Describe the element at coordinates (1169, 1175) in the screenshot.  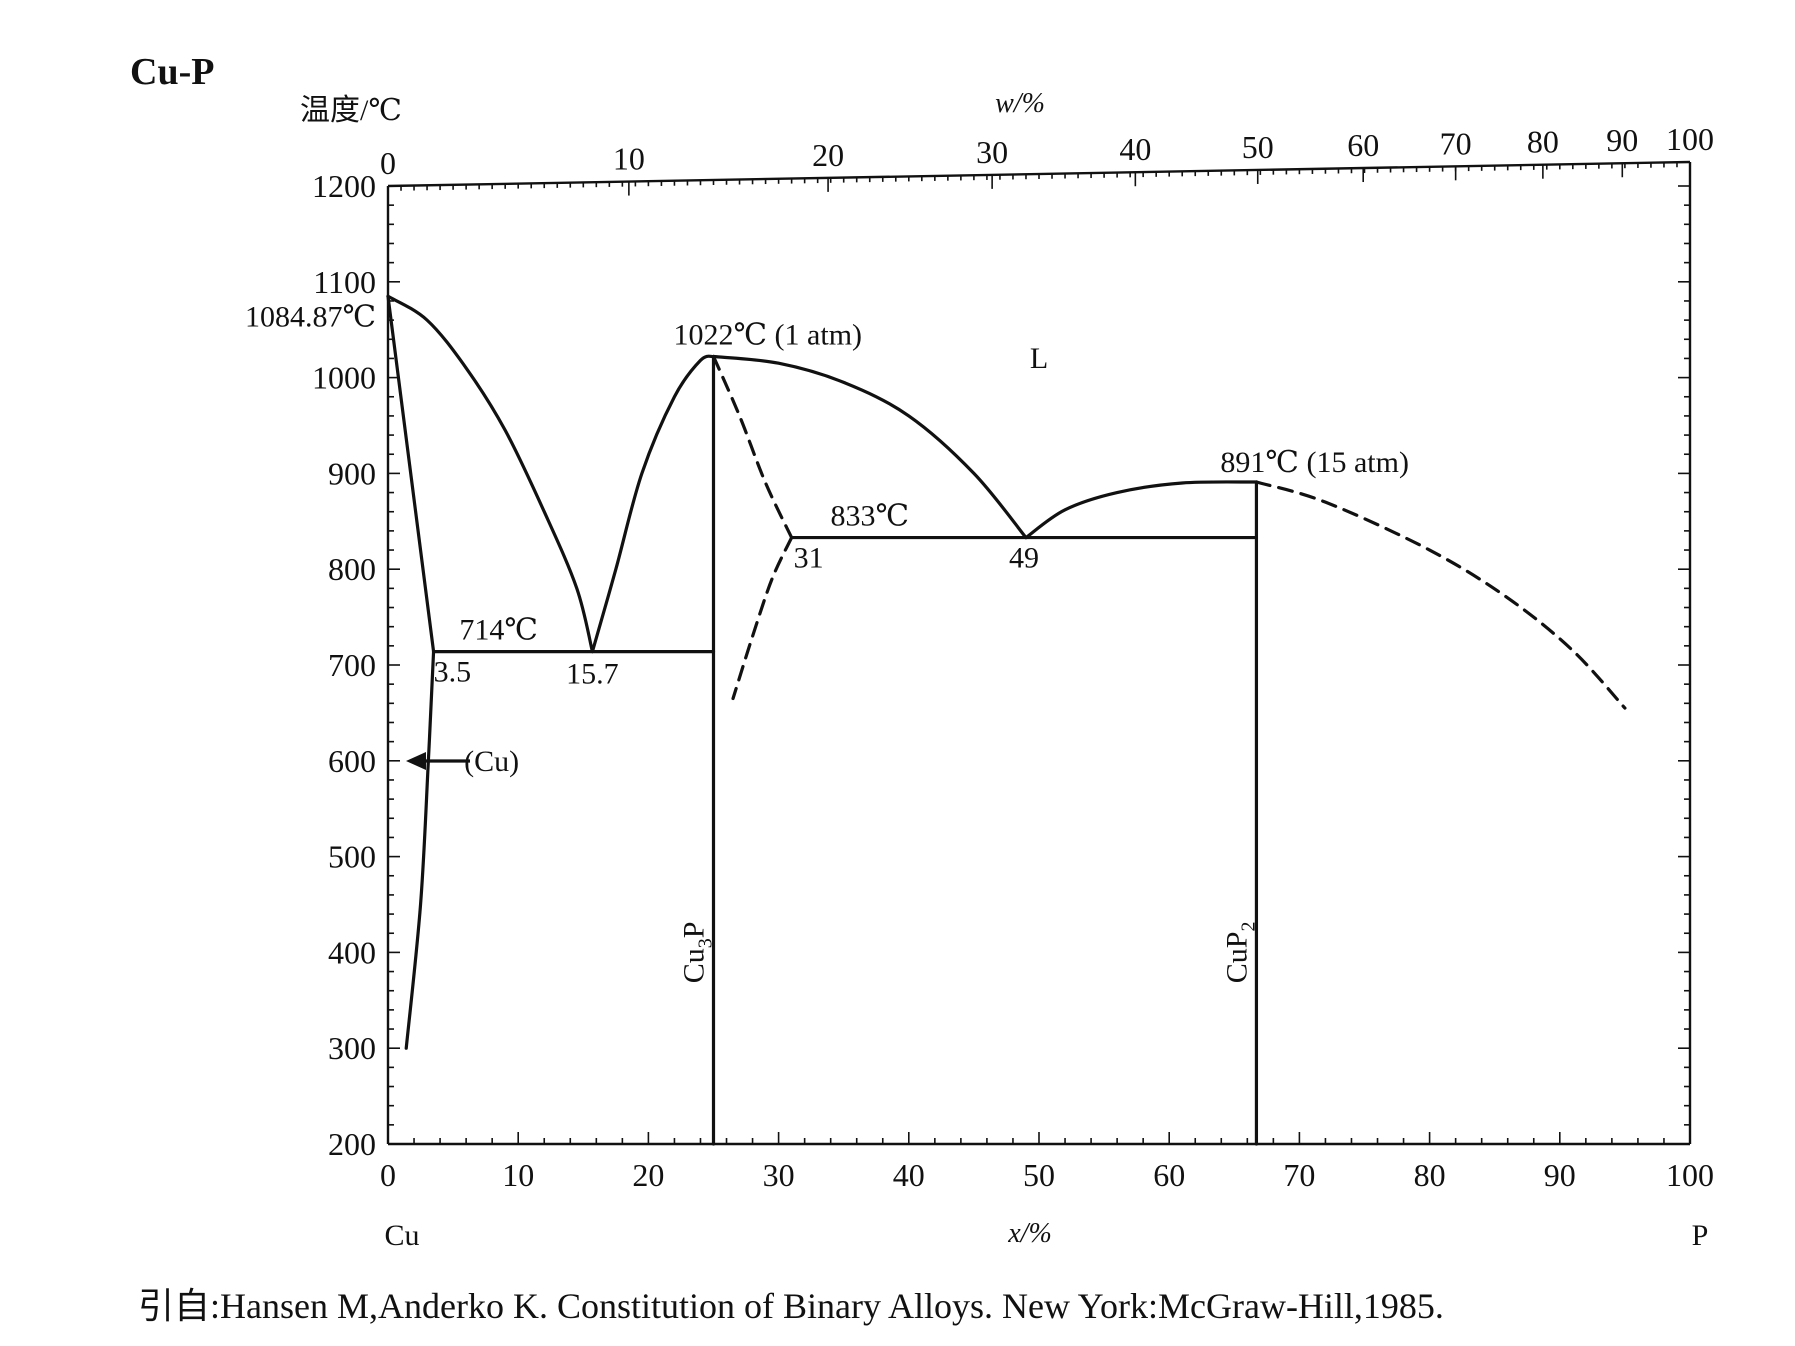
I see `x-tick-label: 60` at that location.